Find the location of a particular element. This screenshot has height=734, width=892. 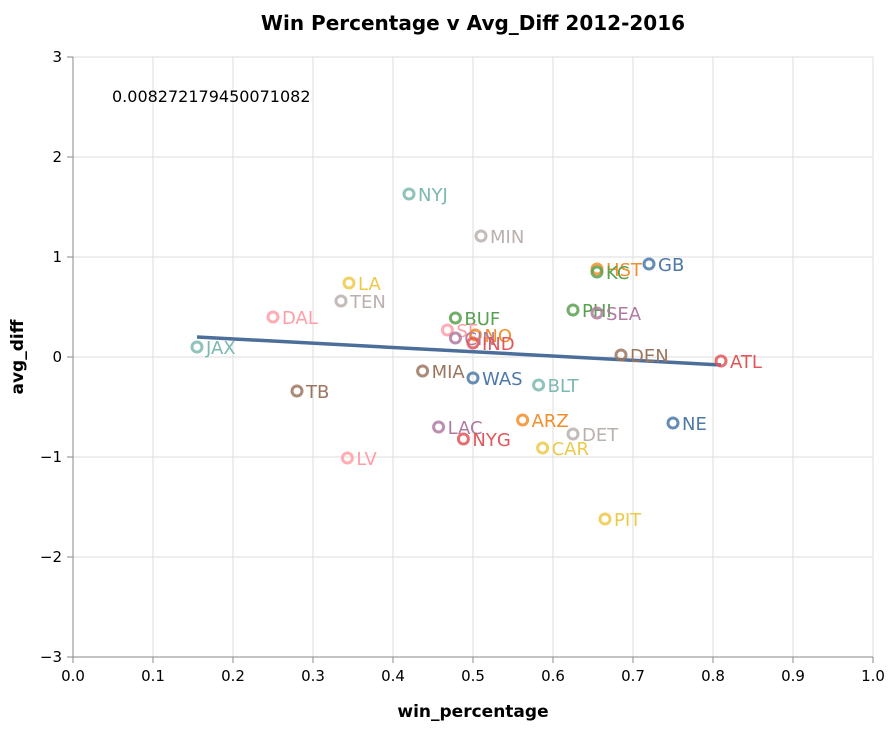

point-label: DET is located at coordinates (600, 435).